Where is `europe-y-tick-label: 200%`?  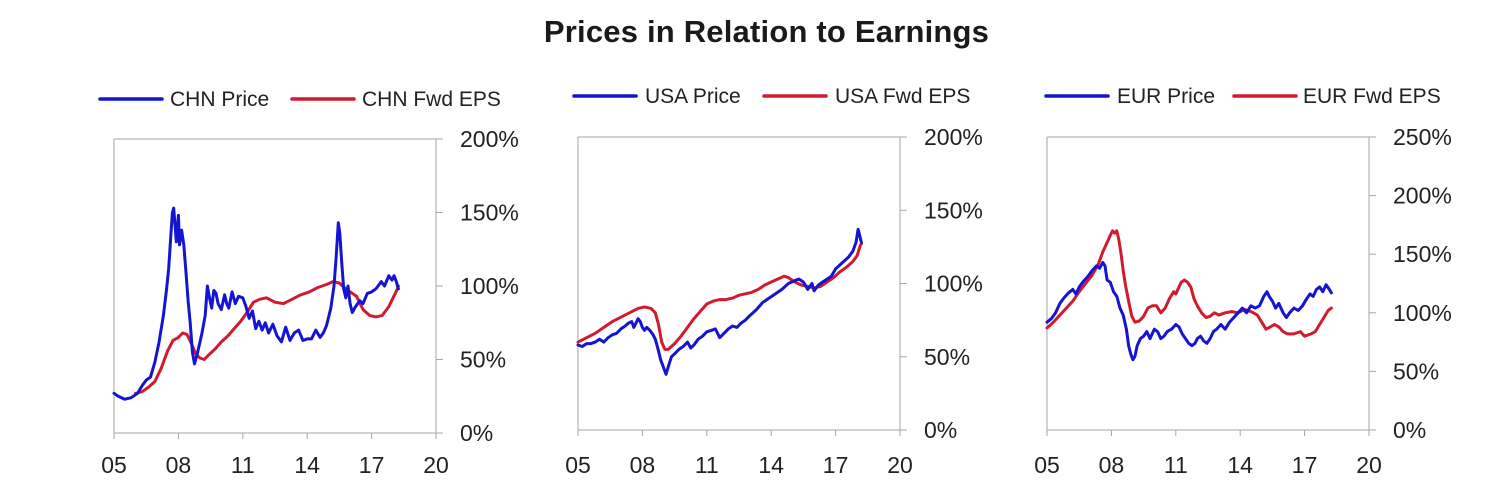 europe-y-tick-label: 200% is located at coordinates (1422, 196).